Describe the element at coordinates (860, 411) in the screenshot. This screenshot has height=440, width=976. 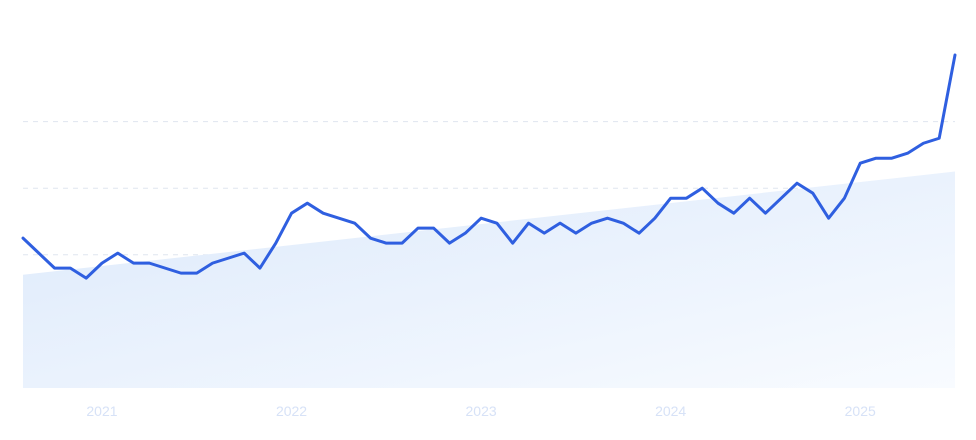
I see `x-tick-label-2025: 2025` at that location.